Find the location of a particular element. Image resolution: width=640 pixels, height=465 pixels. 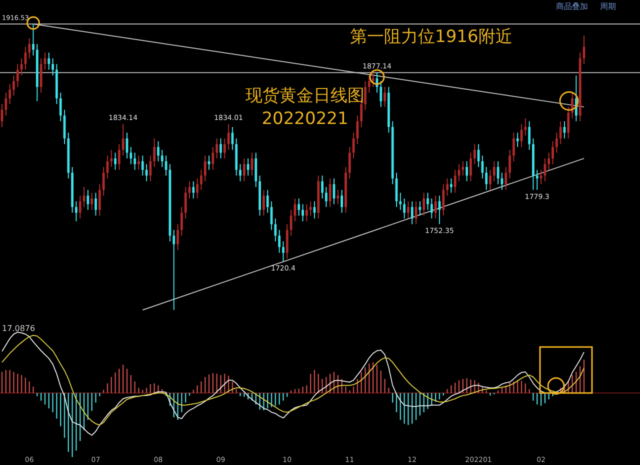

annotation: 第一阻力位1916附近 is located at coordinates (431, 37).